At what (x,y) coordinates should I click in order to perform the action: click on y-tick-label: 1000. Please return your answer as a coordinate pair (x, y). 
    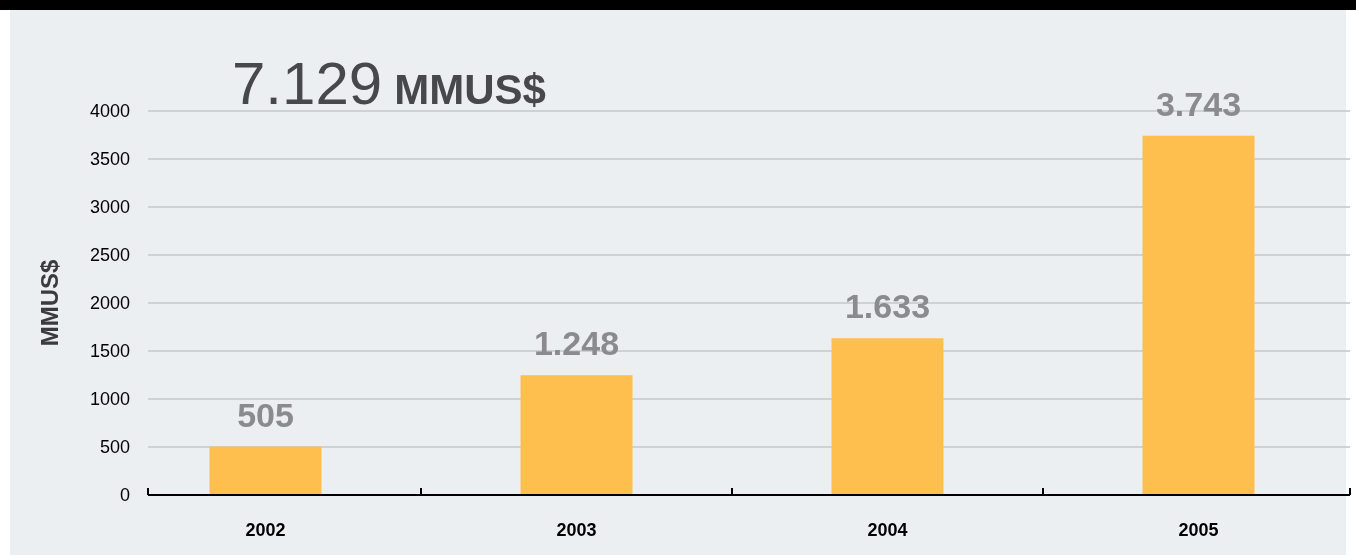
    Looking at the image, I should click on (109, 399).